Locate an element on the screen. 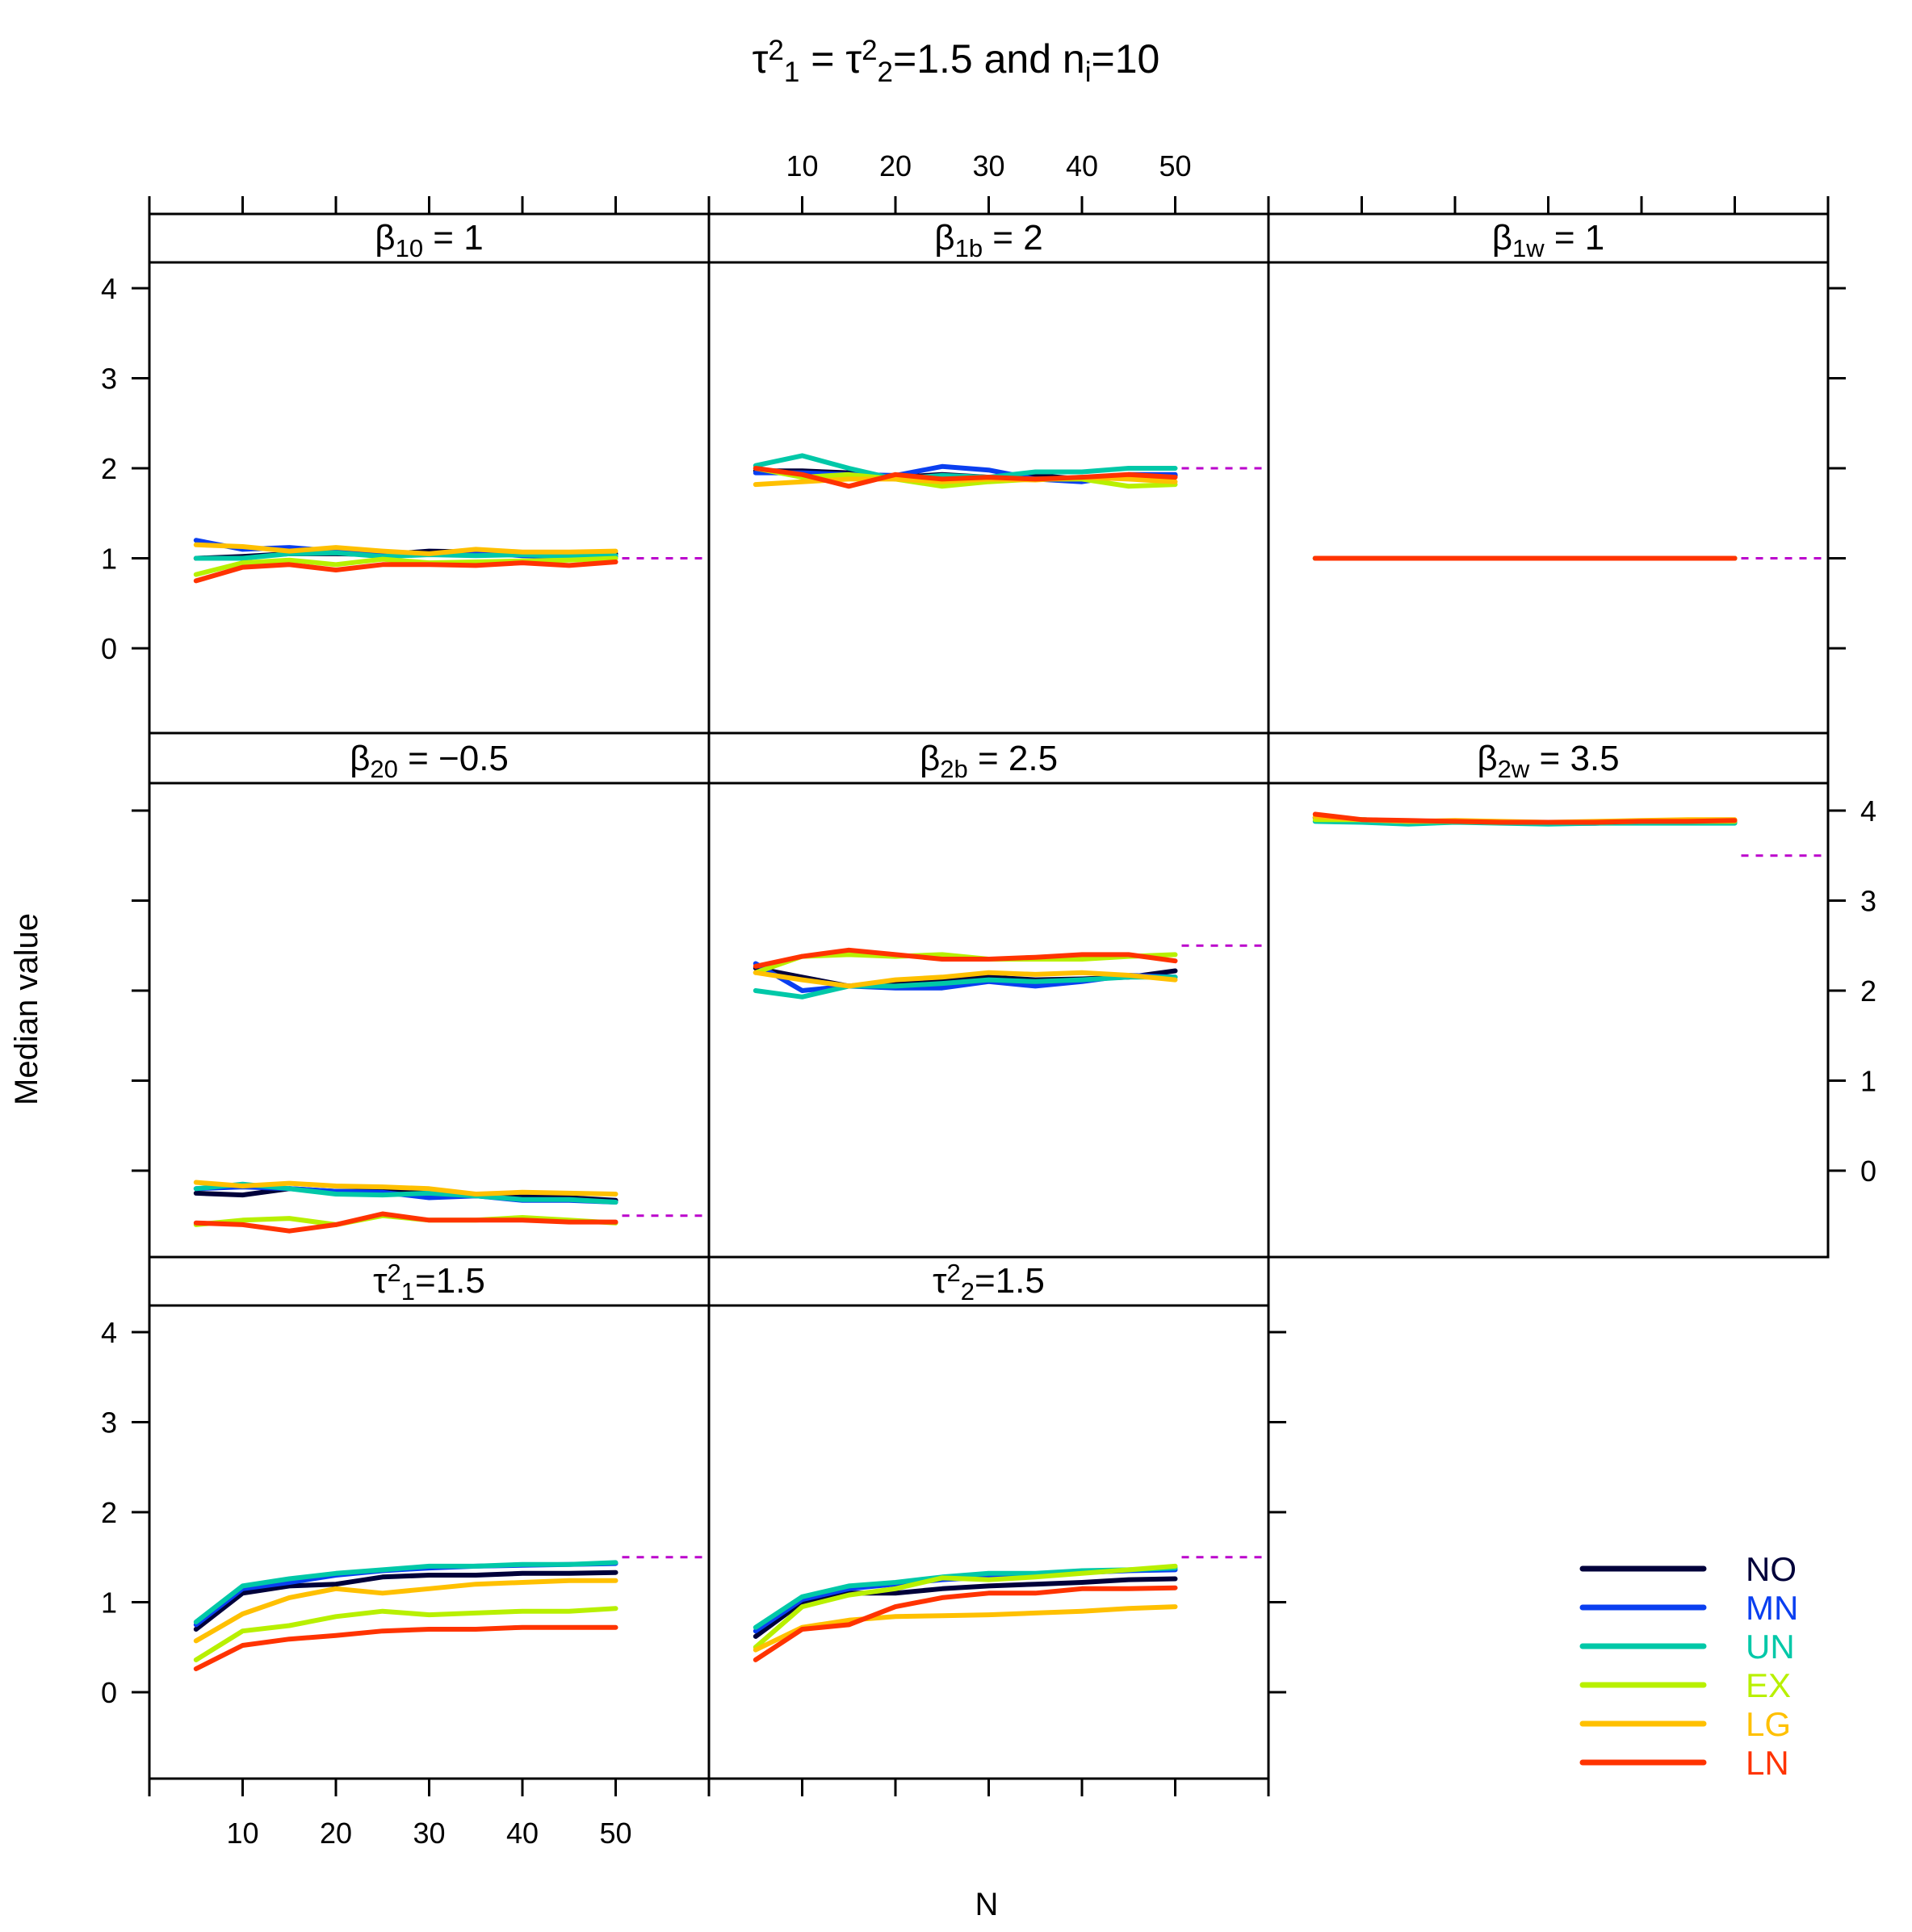 This screenshot has height=1932, width=1912. panel-strip-label: β1b = 2 is located at coordinates (988, 240).